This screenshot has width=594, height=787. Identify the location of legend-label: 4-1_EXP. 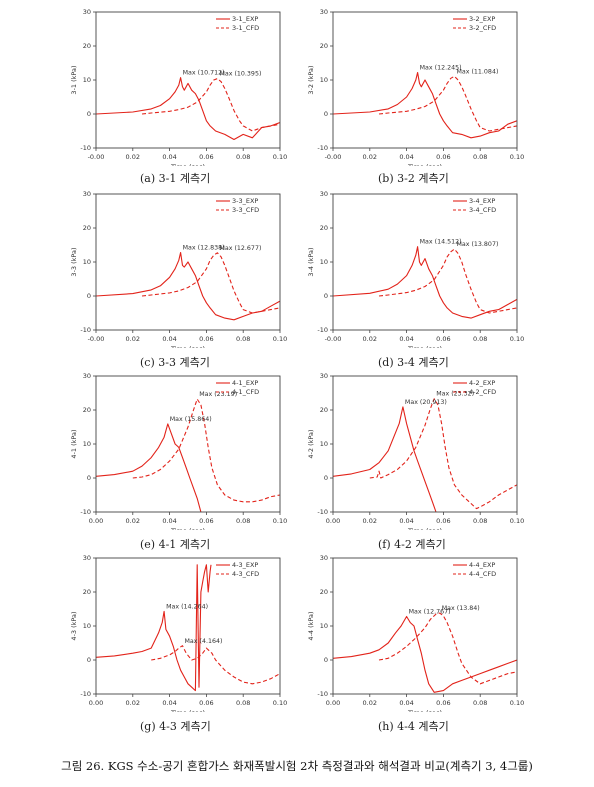
(245, 383).